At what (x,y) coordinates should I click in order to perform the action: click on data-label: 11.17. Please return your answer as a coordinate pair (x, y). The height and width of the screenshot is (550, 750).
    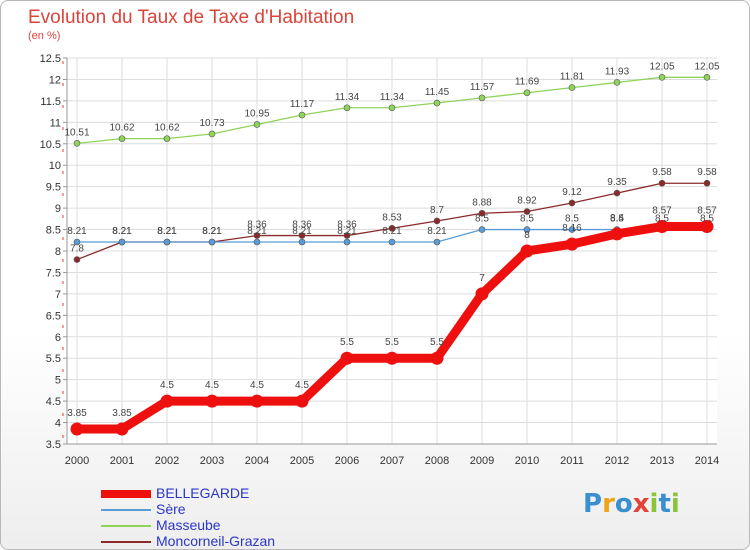
    Looking at the image, I should click on (302, 104).